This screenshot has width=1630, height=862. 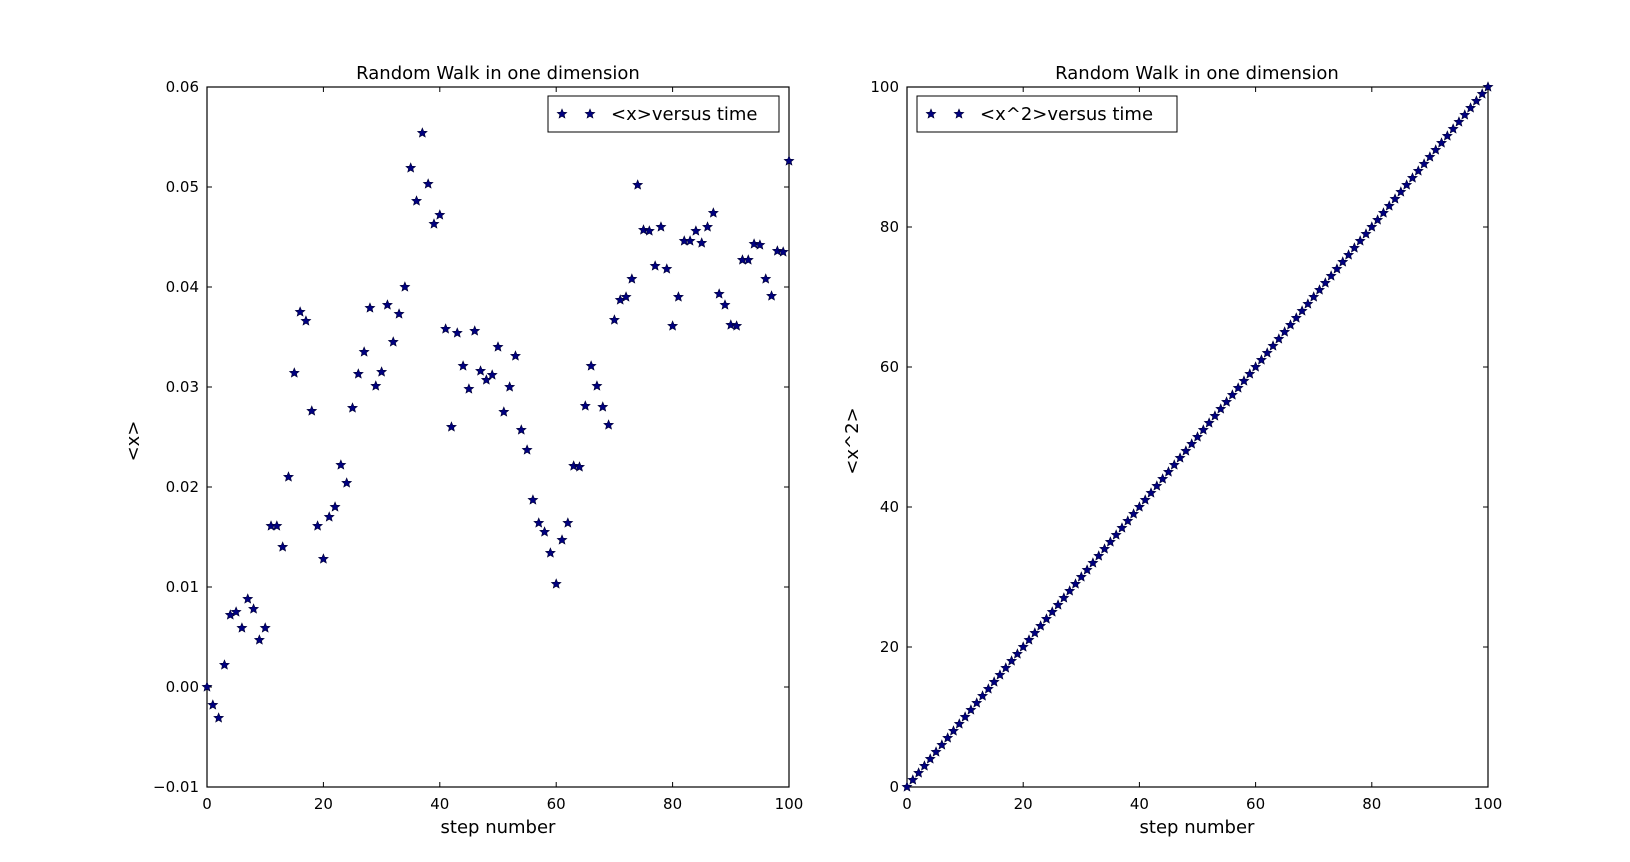 I want to click on right-legend: <x^2>versus time, so click(x=1047, y=114).